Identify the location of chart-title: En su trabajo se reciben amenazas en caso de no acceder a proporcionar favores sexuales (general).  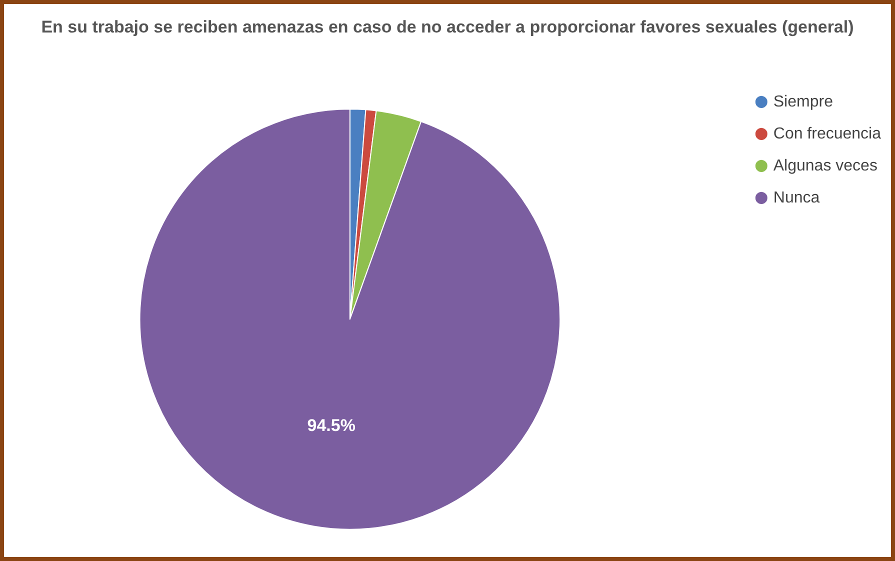
(447, 27).